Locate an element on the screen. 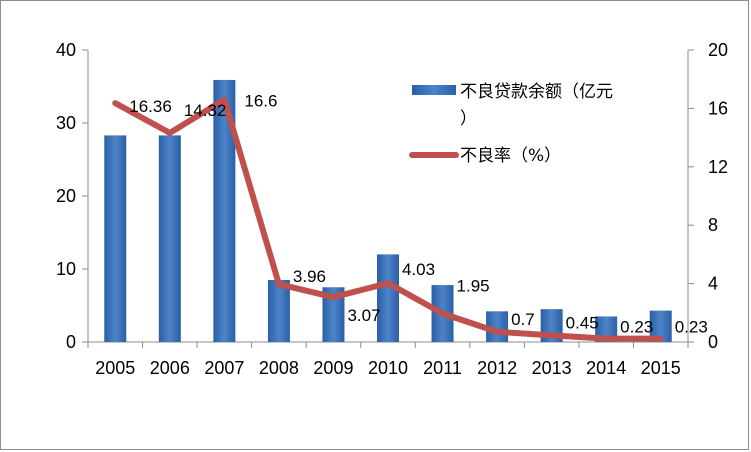  y-left-tick-label: 20 is located at coordinates (66, 196).